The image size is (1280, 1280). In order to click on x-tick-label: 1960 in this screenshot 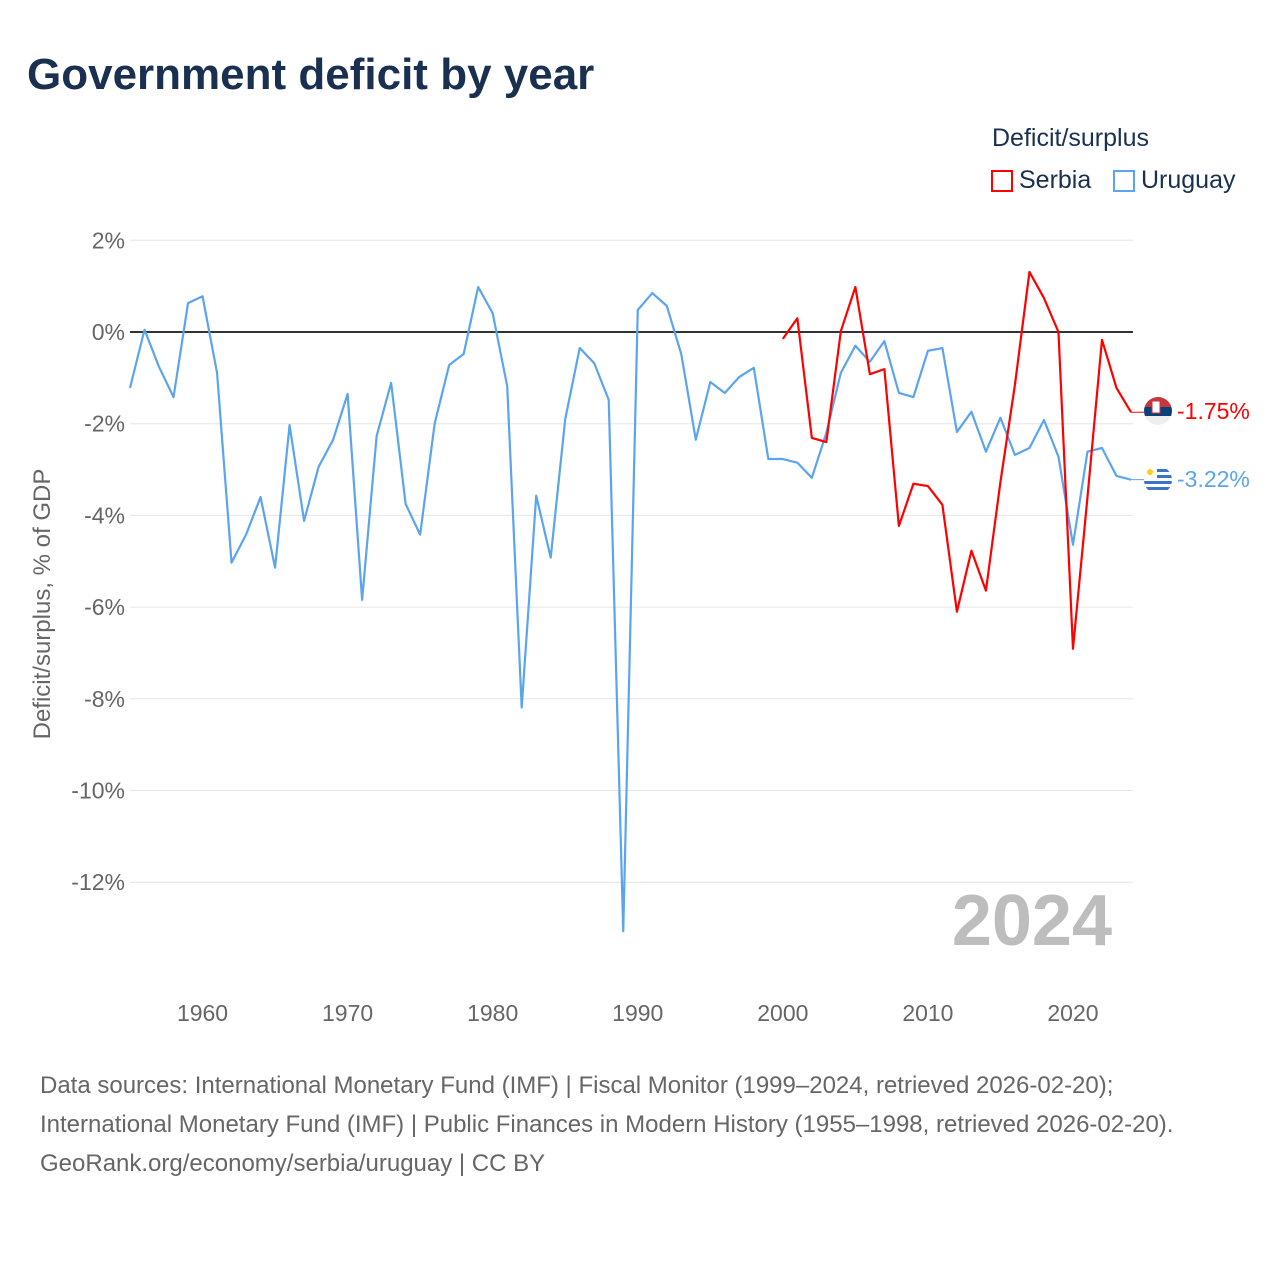, I will do `click(202, 1013)`.